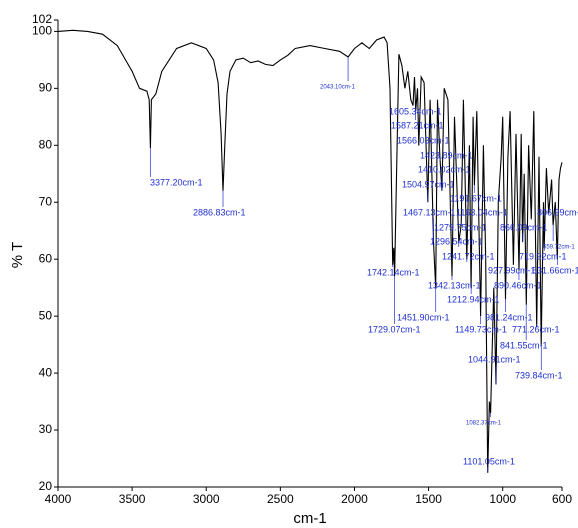 The height and width of the screenshot is (528, 578). Describe the element at coordinates (489, 461) in the screenshot. I see `annotation-label: 1101.05cm-1` at that location.